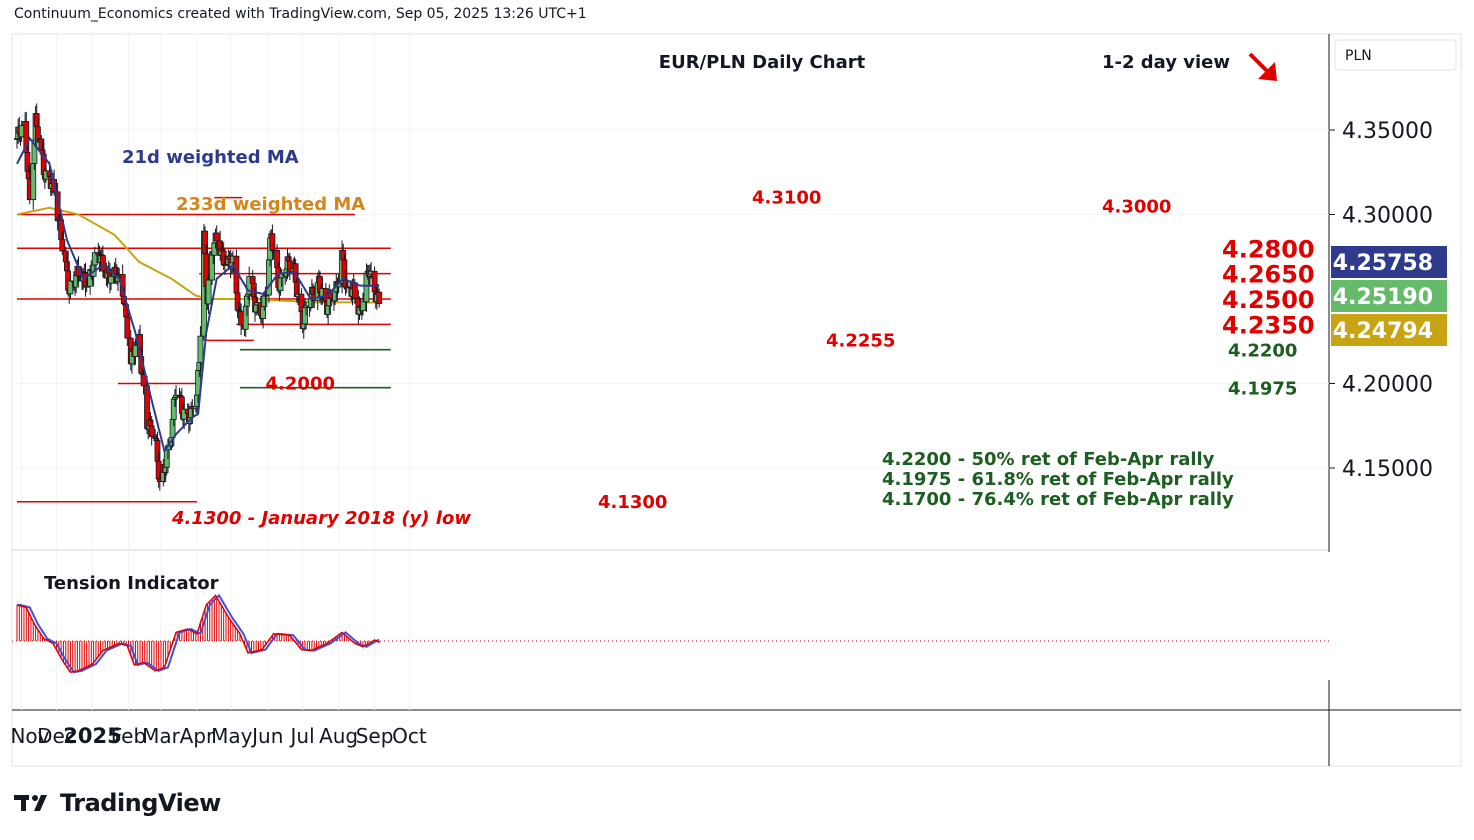  Describe the element at coordinates (270, 204) in the screenshot. I see `ma233-label: 233d weighted MA` at that location.